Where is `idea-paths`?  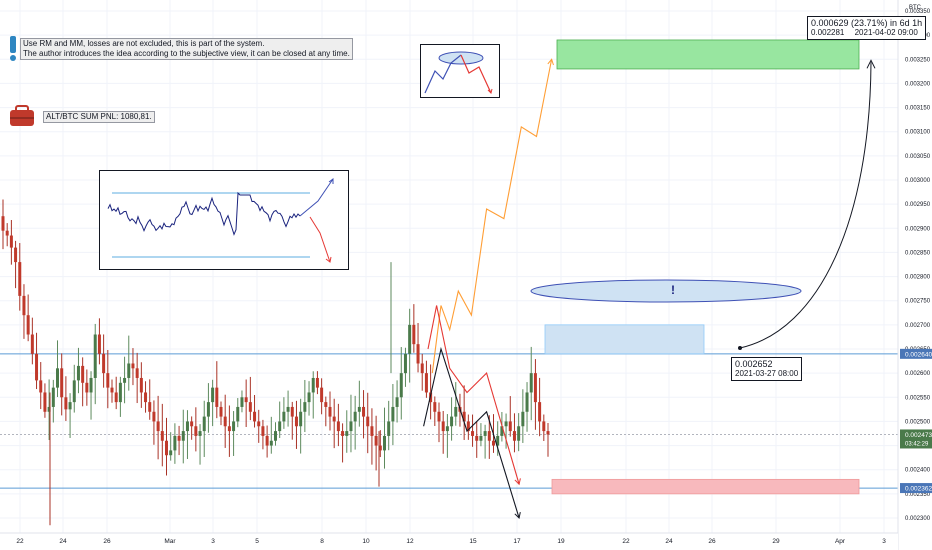
idea-paths is located at coordinates (488, 288).